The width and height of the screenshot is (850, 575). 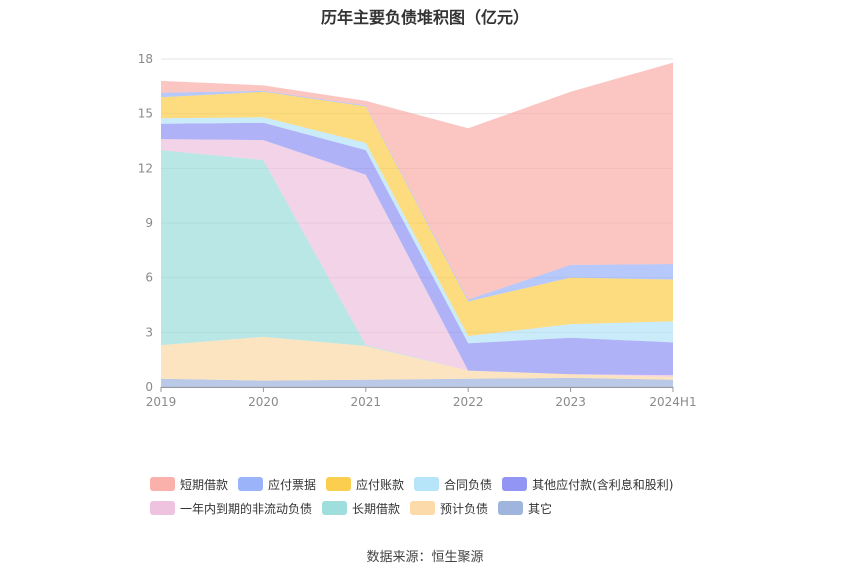 I want to click on legend-row: 短期借款 应付票据 应付账款 合同负债 其他应付款(含利息和股利), so click(x=430, y=484).